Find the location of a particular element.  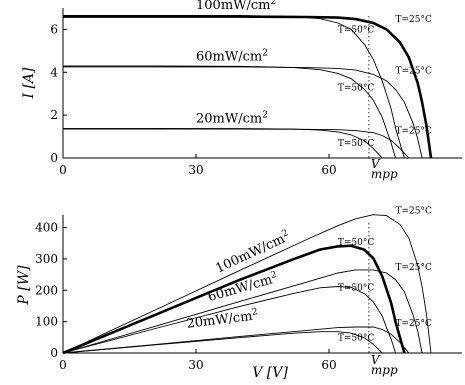

iv-series-5-curve is located at coordinates (223, 143).